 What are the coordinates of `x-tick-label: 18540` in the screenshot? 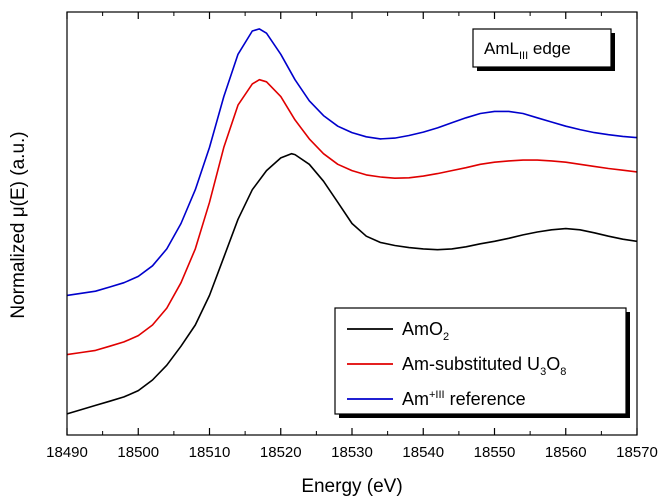 It's located at (423, 452).